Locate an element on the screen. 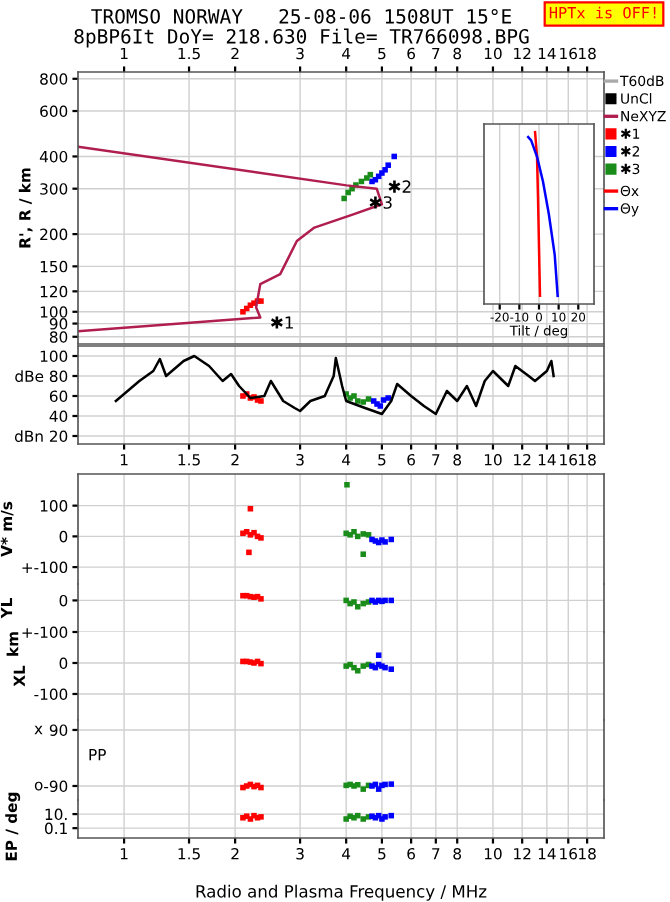 The image size is (670, 902). x-axis-title: Radio and Plasma Frequency / MHz is located at coordinates (341, 892).